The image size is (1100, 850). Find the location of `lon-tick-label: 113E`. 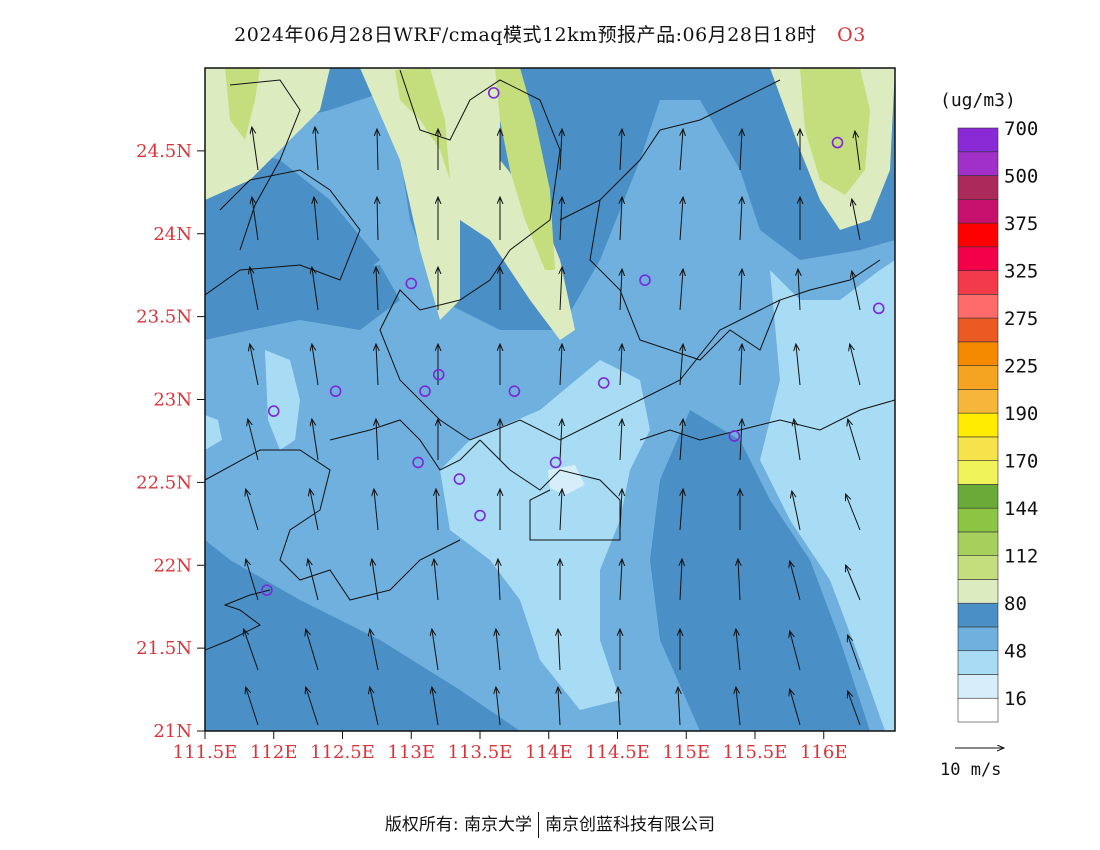

lon-tick-label: 113E is located at coordinates (412, 752).